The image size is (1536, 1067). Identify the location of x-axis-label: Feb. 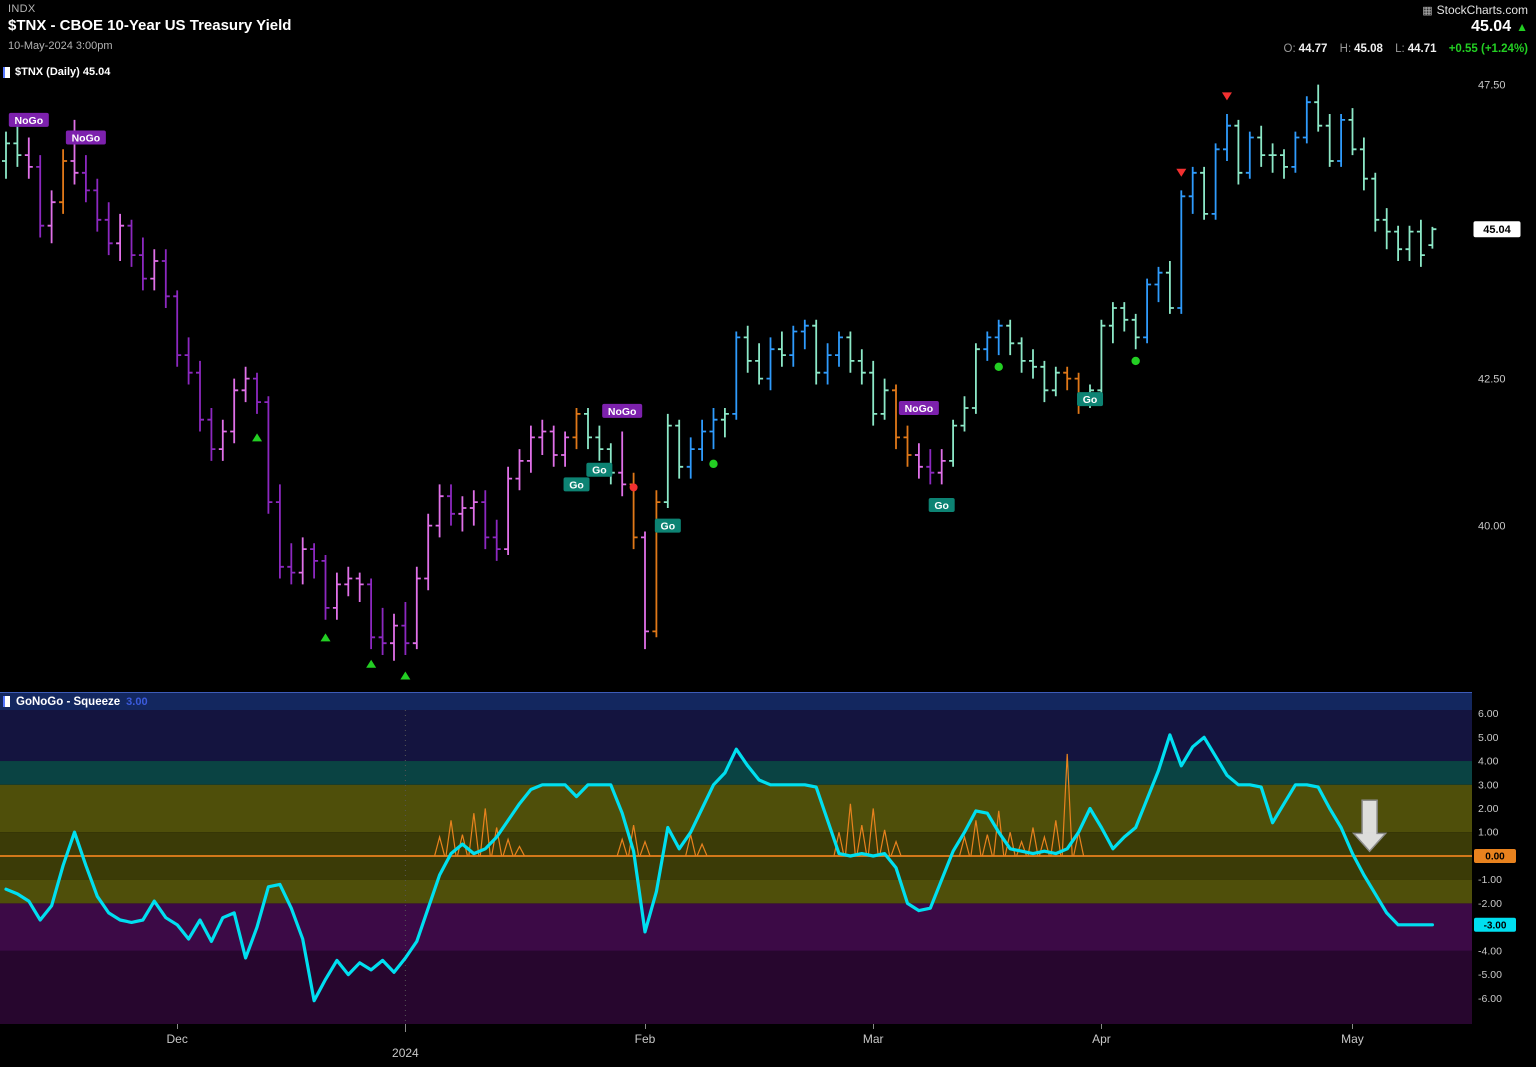
(645, 1039).